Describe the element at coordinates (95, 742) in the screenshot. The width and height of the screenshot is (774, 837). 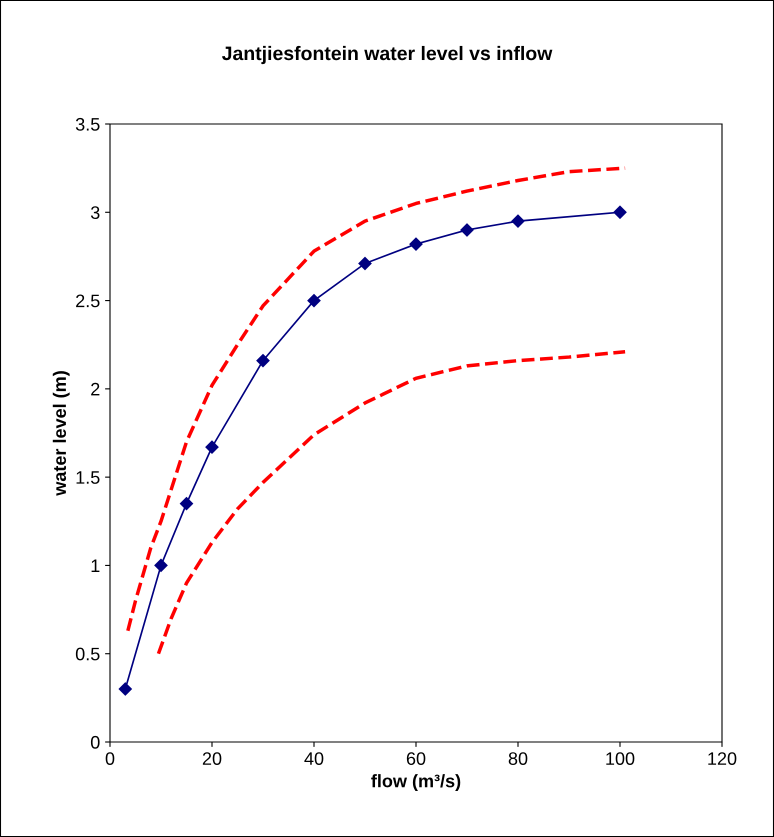
I see `y-tick-label: 0` at that location.